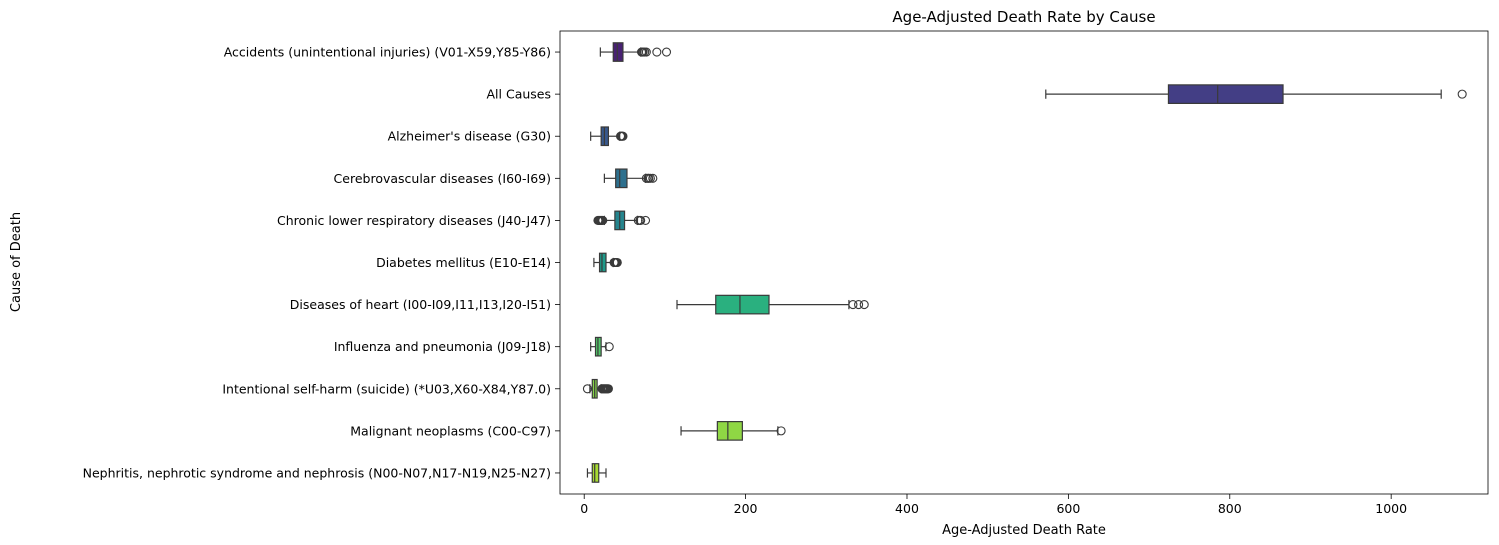 Image resolution: width=1499 pixels, height=545 pixels. What do you see at coordinates (16, 262) in the screenshot?
I see `y-axis-label: Cause of Death` at bounding box center [16, 262].